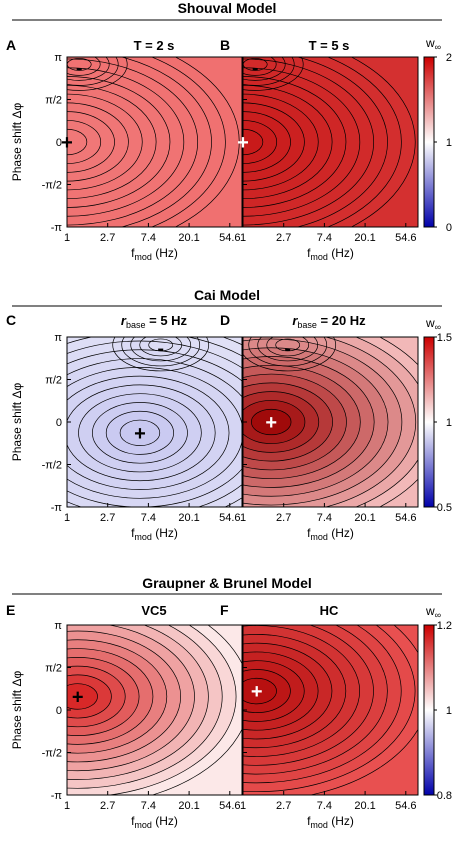 The width and height of the screenshot is (454, 846). I want to click on y-tick-label: -π/2, so click(52, 466).